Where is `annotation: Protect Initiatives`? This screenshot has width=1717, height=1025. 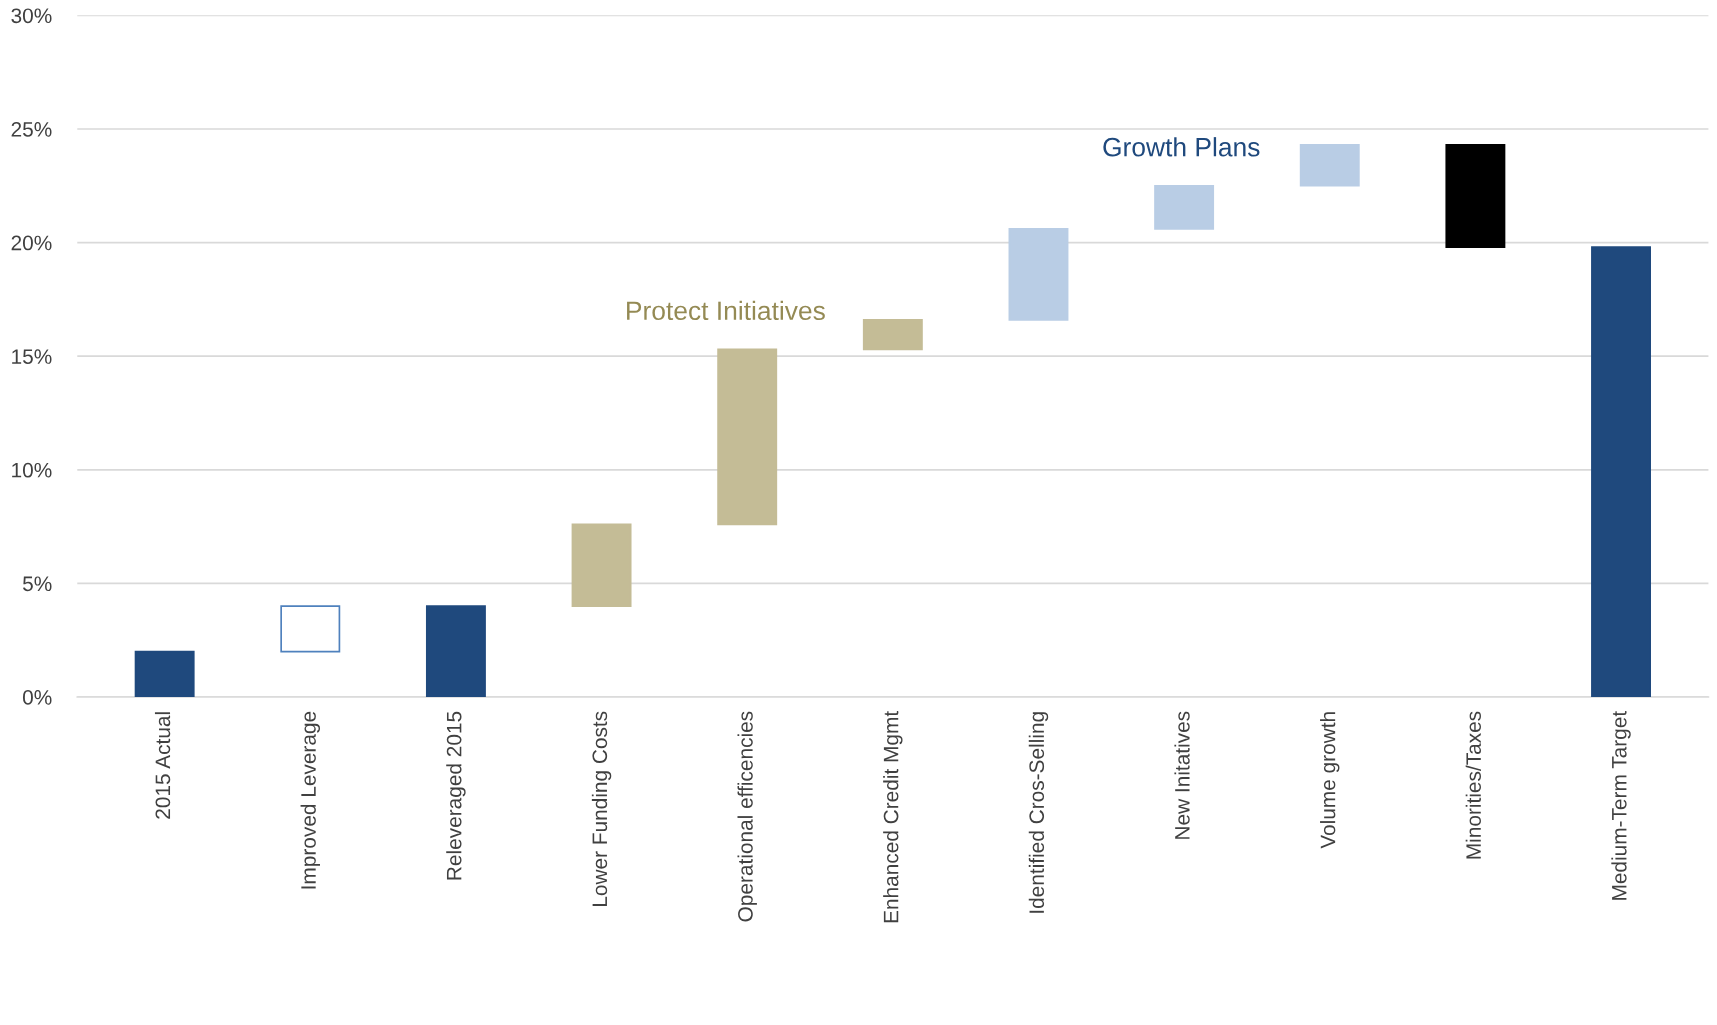 annotation: Protect Initiatives is located at coordinates (726, 310).